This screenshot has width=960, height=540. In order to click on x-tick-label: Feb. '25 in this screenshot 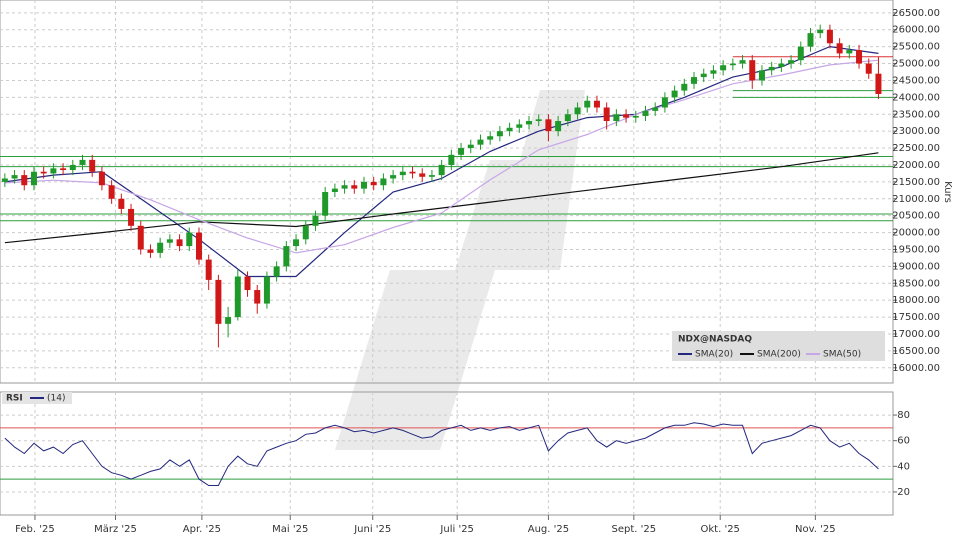, I will do `click(35, 529)`.